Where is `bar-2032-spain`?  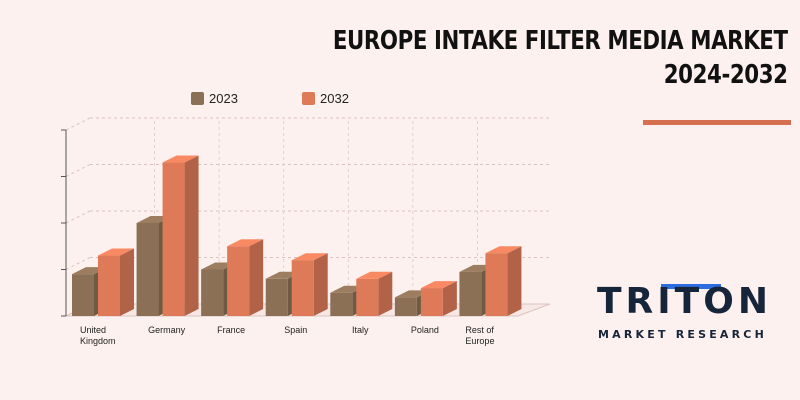 bar-2032-spain is located at coordinates (302, 288).